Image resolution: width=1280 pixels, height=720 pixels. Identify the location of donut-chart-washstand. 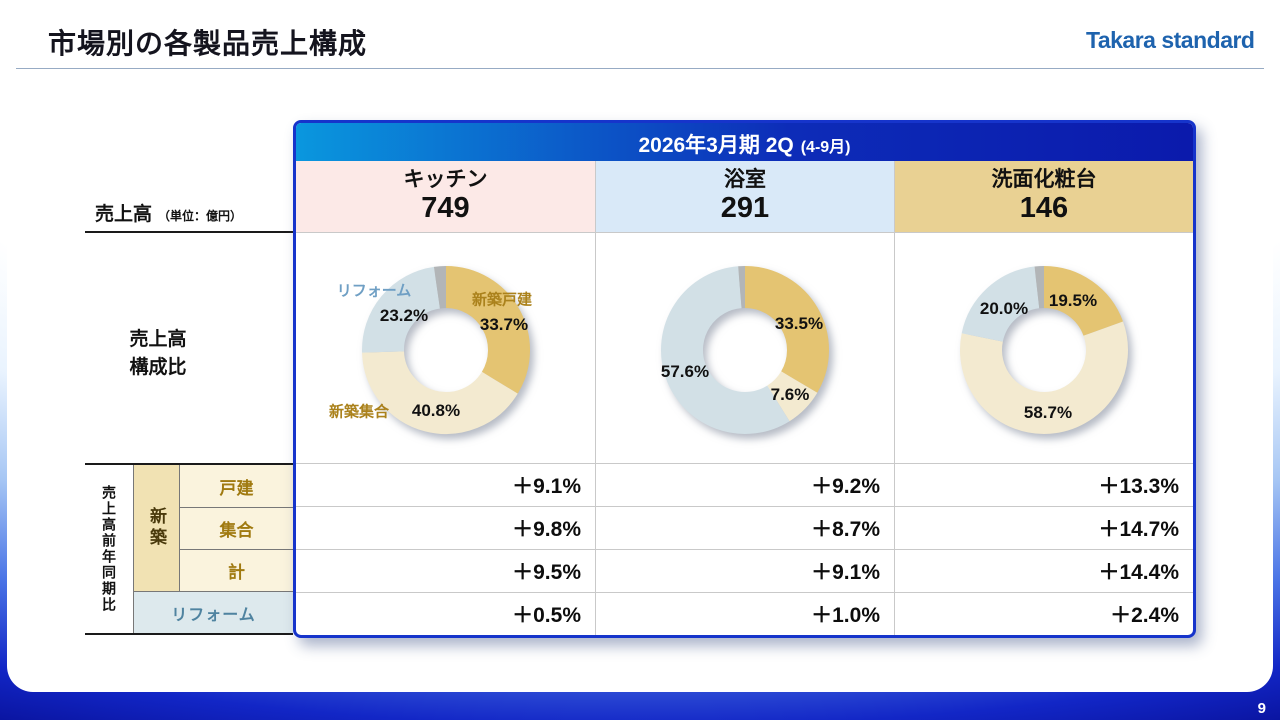
(1044, 350).